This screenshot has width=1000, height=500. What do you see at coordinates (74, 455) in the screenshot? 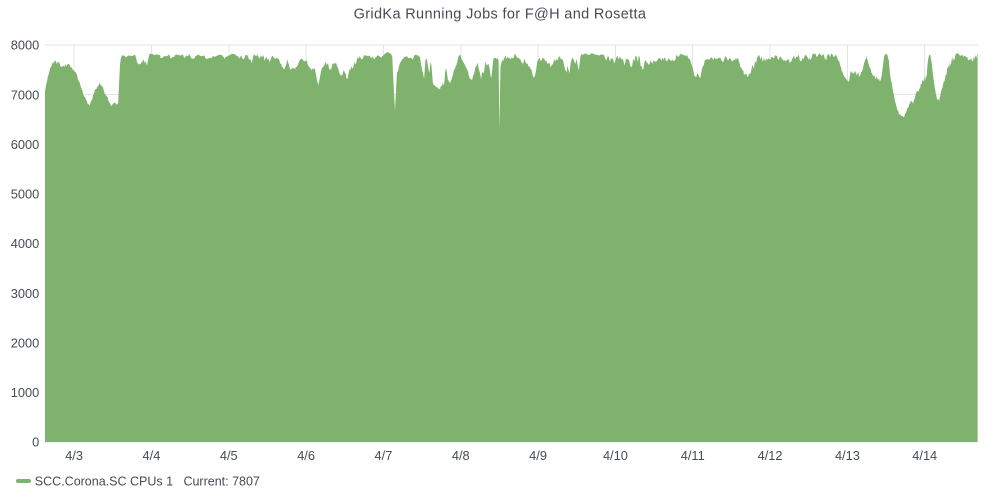
I see `svg-text: 4/3` at bounding box center [74, 455].